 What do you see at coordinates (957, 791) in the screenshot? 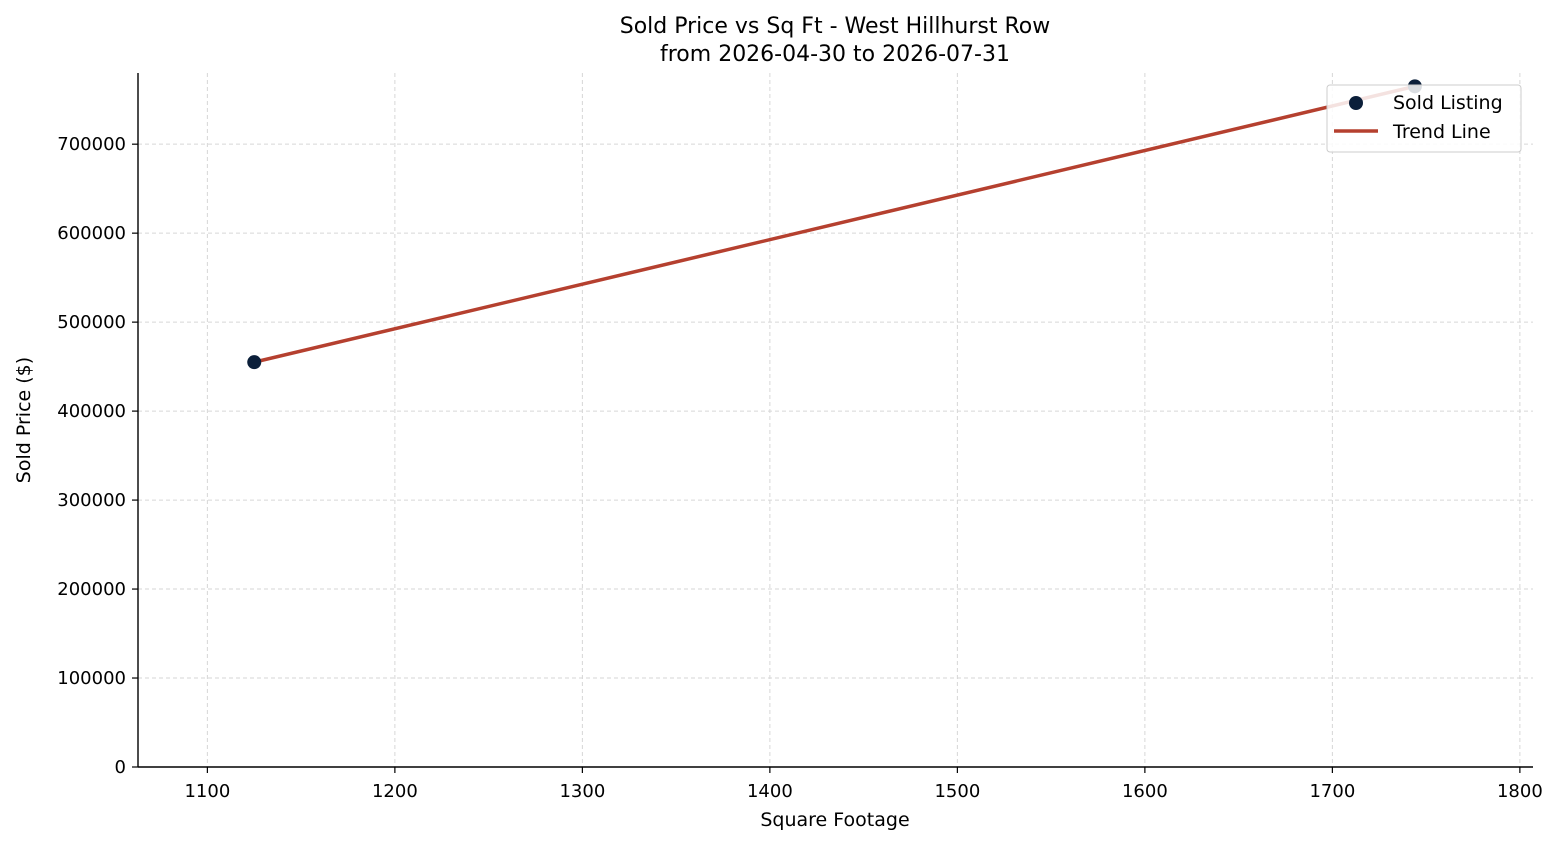
I see `x-tick-label: 1500` at bounding box center [957, 791].